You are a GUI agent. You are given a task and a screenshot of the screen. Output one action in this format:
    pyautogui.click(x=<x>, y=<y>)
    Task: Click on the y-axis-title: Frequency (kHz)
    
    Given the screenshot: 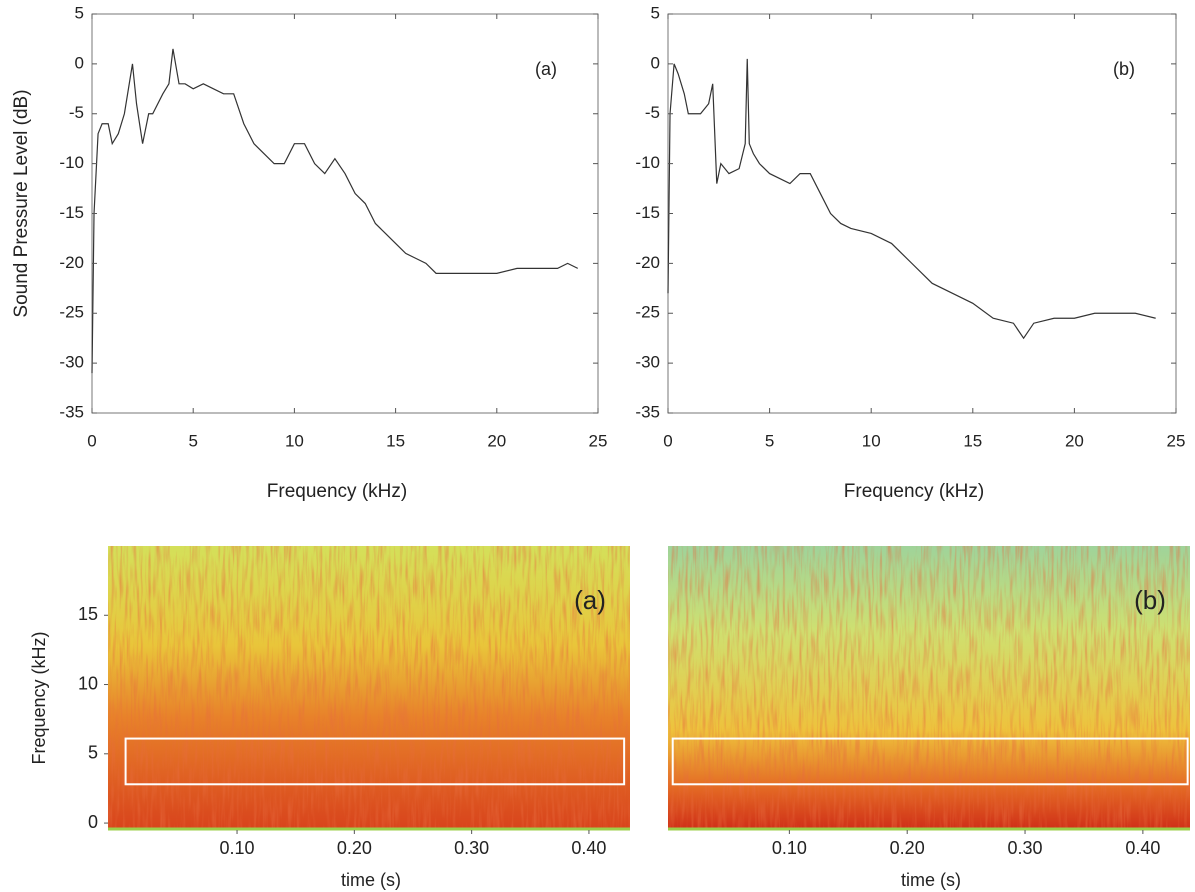 What is the action you would take?
    pyautogui.click(x=39, y=697)
    